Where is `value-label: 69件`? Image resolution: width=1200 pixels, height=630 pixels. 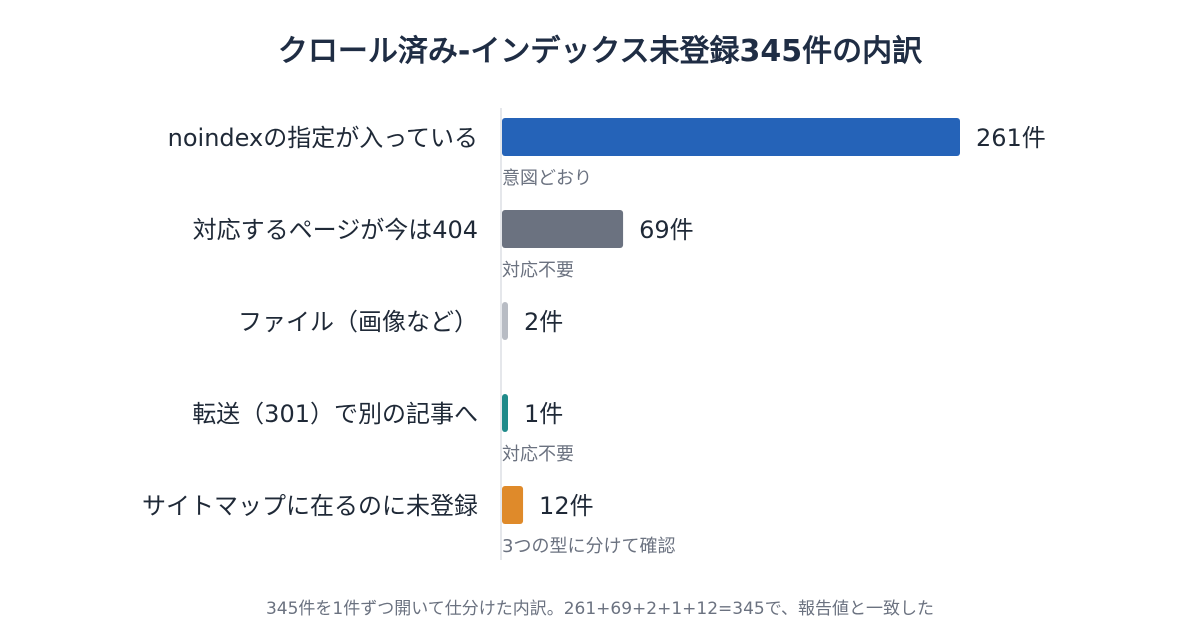
value-label: 69件 is located at coordinates (666, 230).